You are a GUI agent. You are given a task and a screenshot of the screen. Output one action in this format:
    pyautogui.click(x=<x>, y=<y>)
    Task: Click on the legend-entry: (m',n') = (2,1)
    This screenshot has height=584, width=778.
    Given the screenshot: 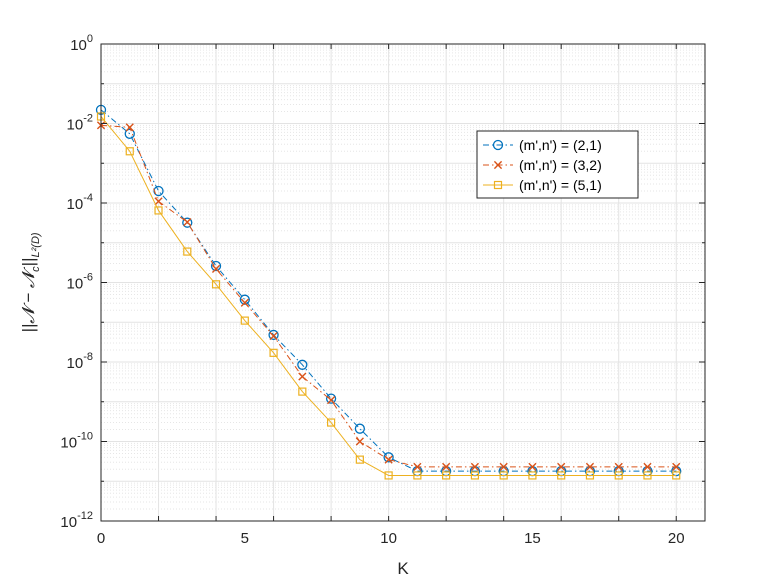 What is the action you would take?
    pyautogui.click(x=542, y=145)
    